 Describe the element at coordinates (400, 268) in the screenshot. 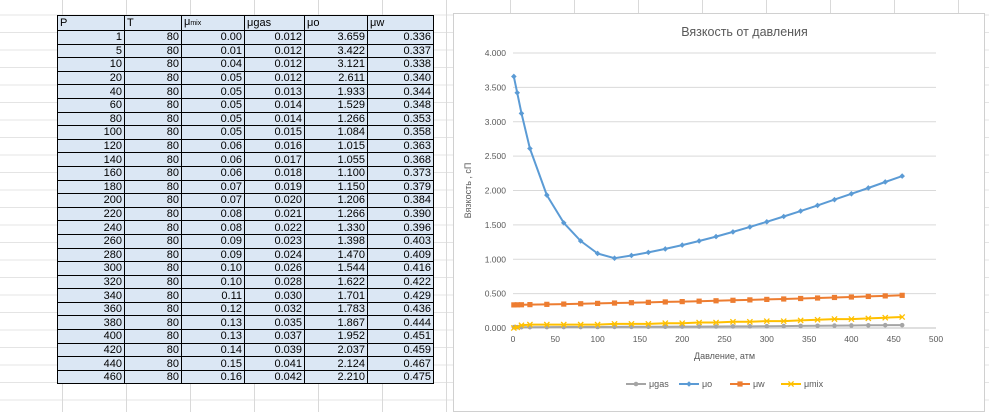

I see `table-cell: 0.416` at that location.